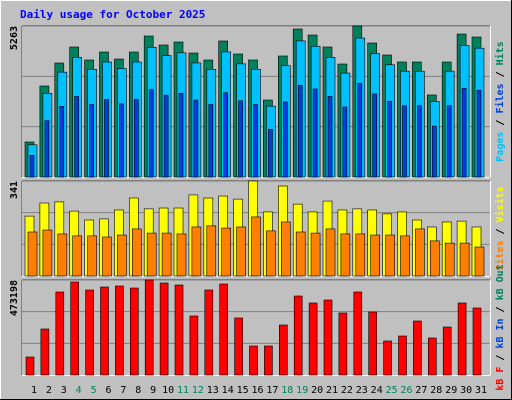 The width and height of the screenshot is (512, 400). I want to click on legend: Sites / Visits, so click(500, 228).